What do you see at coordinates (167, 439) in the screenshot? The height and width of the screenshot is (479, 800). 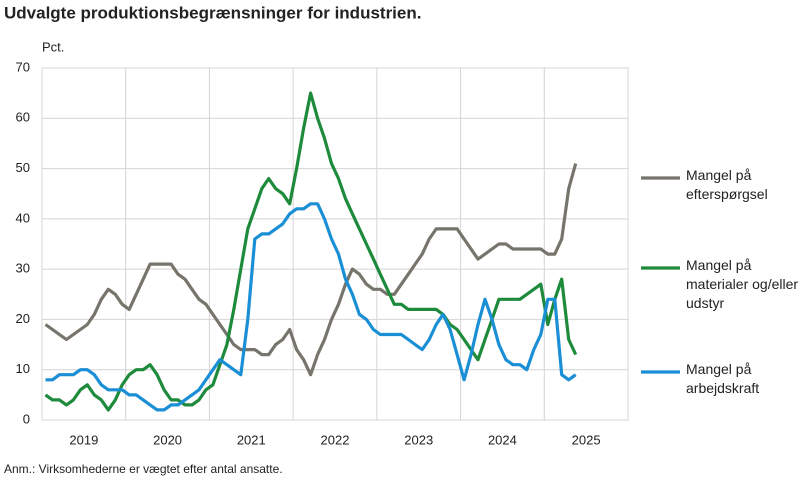 I see `x-tick-label: 2020` at bounding box center [167, 439].